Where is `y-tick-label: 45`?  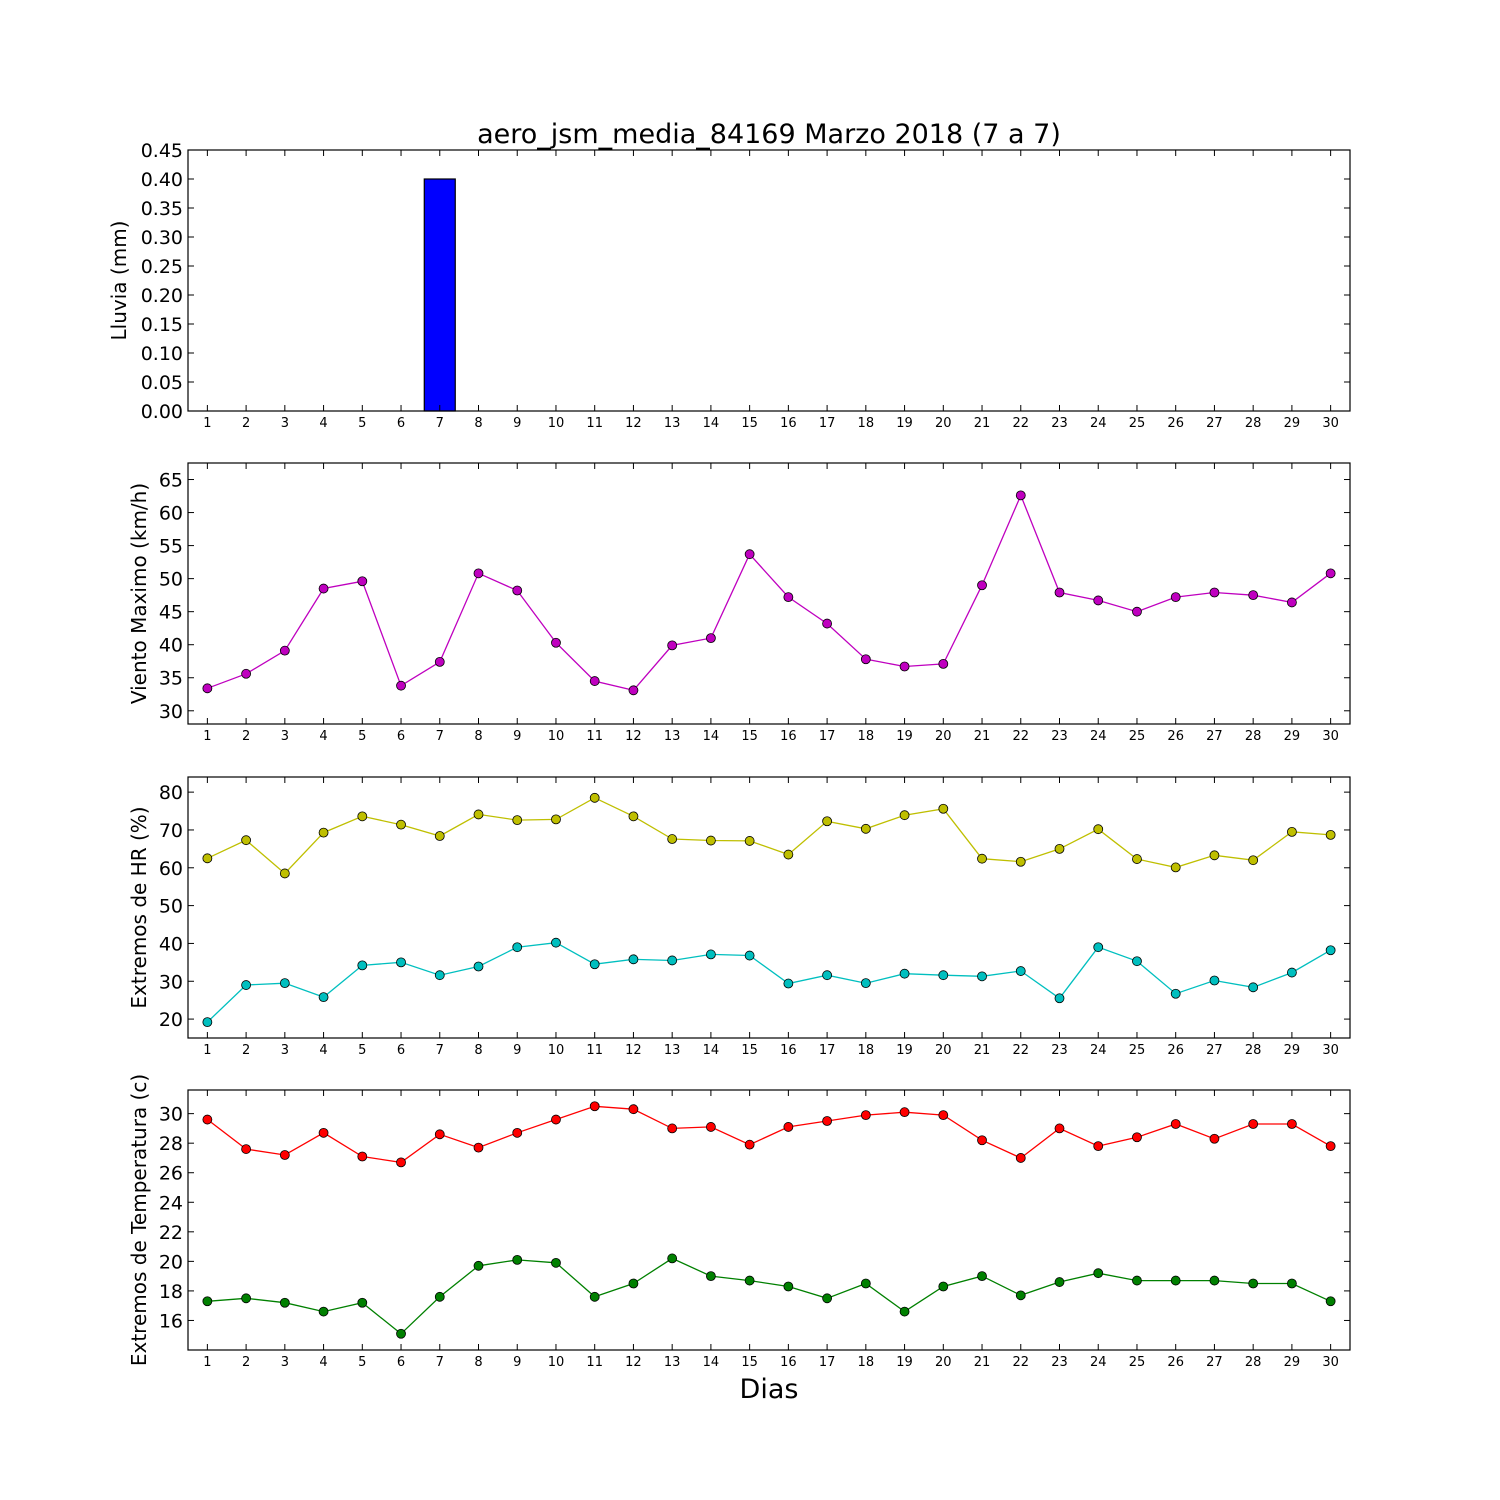 y-tick-label: 45 is located at coordinates (171, 613).